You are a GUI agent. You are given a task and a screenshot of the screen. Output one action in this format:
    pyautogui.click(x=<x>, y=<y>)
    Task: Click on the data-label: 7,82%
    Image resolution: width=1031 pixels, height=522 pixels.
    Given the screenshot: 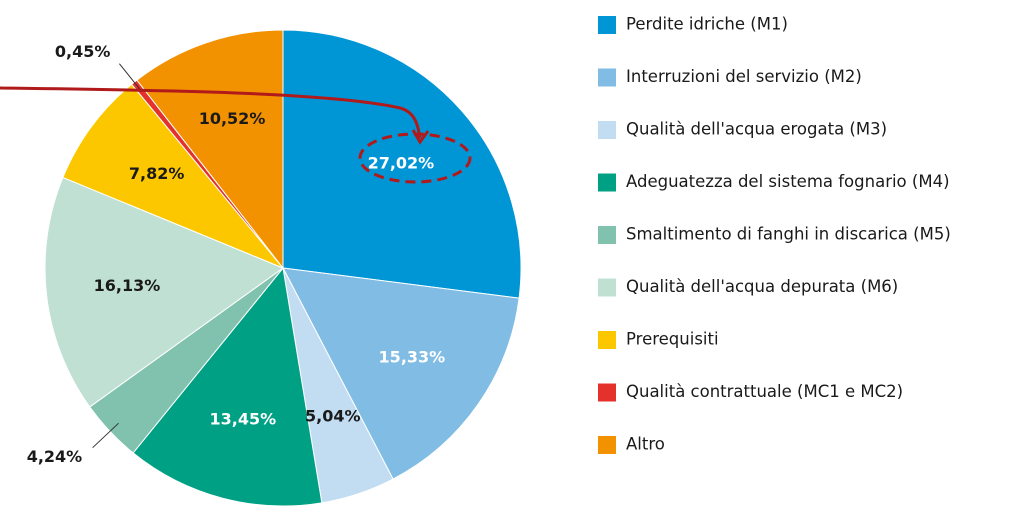 What is the action you would take?
    pyautogui.click(x=157, y=173)
    